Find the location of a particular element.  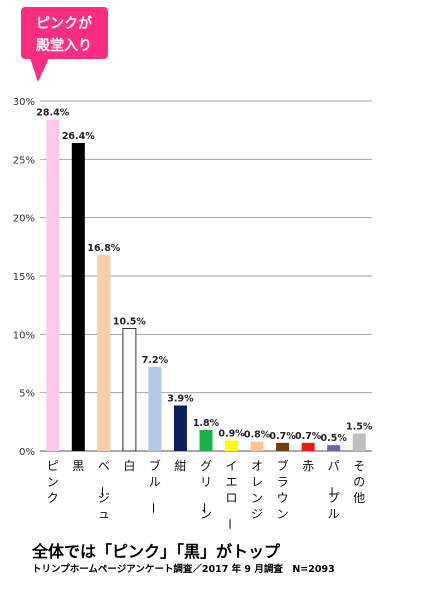

category-label: パープル is located at coordinates (332, 490).